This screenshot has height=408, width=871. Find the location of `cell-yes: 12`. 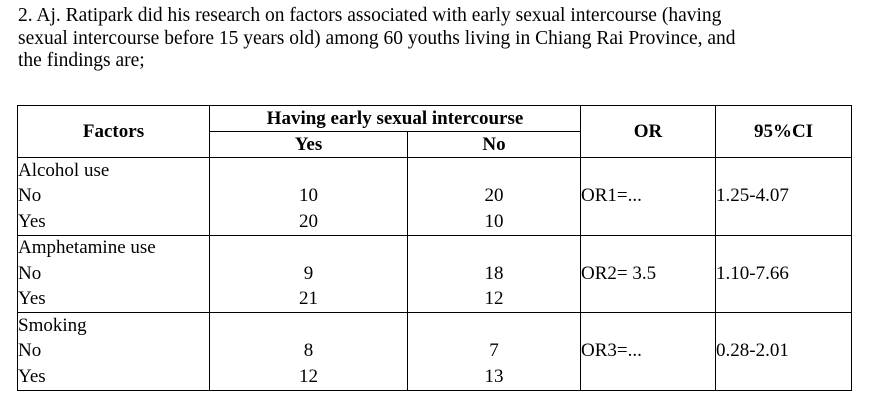

cell-yes: 12 is located at coordinates (308, 377).